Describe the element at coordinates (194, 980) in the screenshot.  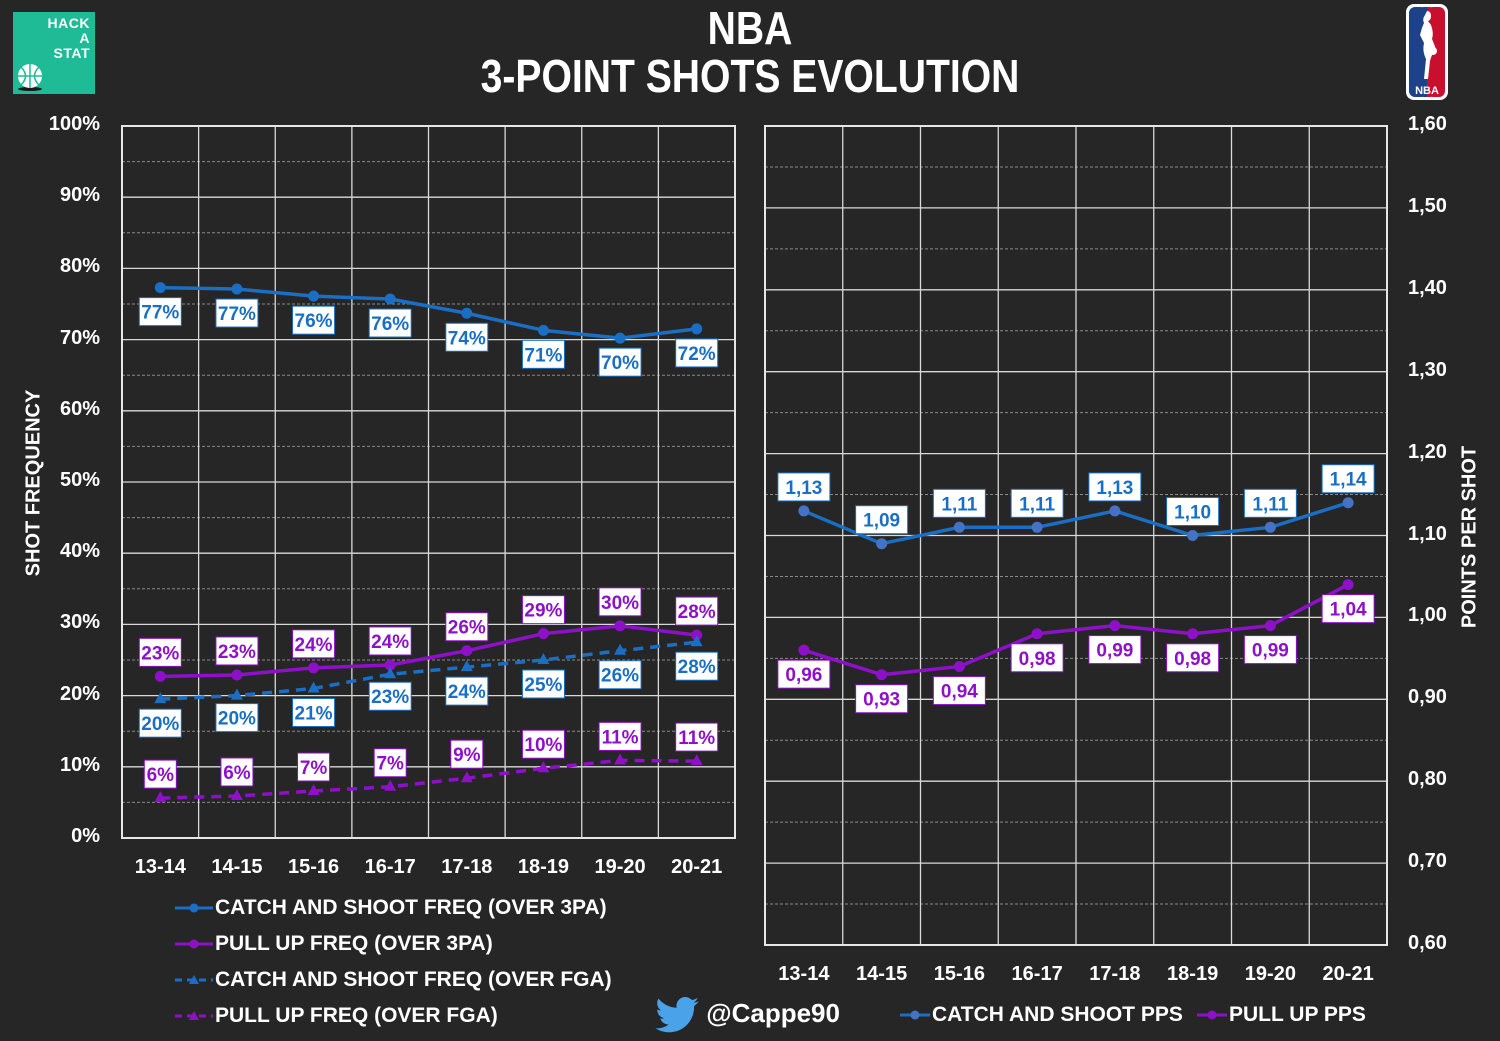
I see `legend-dashed-blue-triangle-icon` at that location.